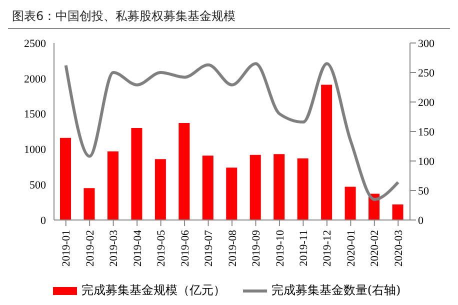 This screenshot has width=458, height=305. What do you see at coordinates (209, 248) in the screenshot?
I see `x-tick-label: 2019-07` at bounding box center [209, 248].